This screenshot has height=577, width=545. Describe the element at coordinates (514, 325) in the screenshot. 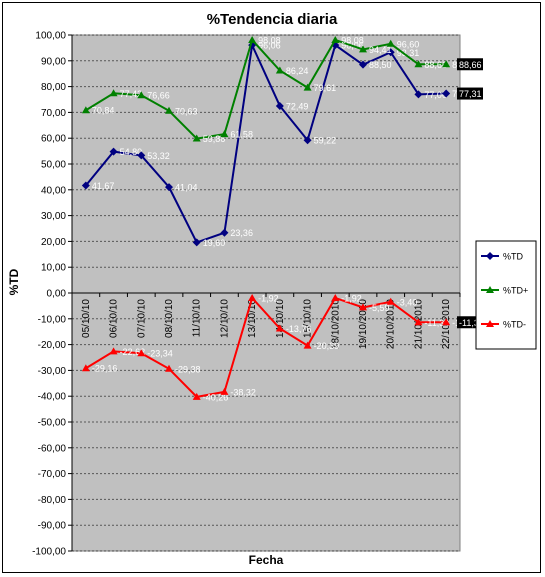

I see `legend-label: %TD-` at that location.